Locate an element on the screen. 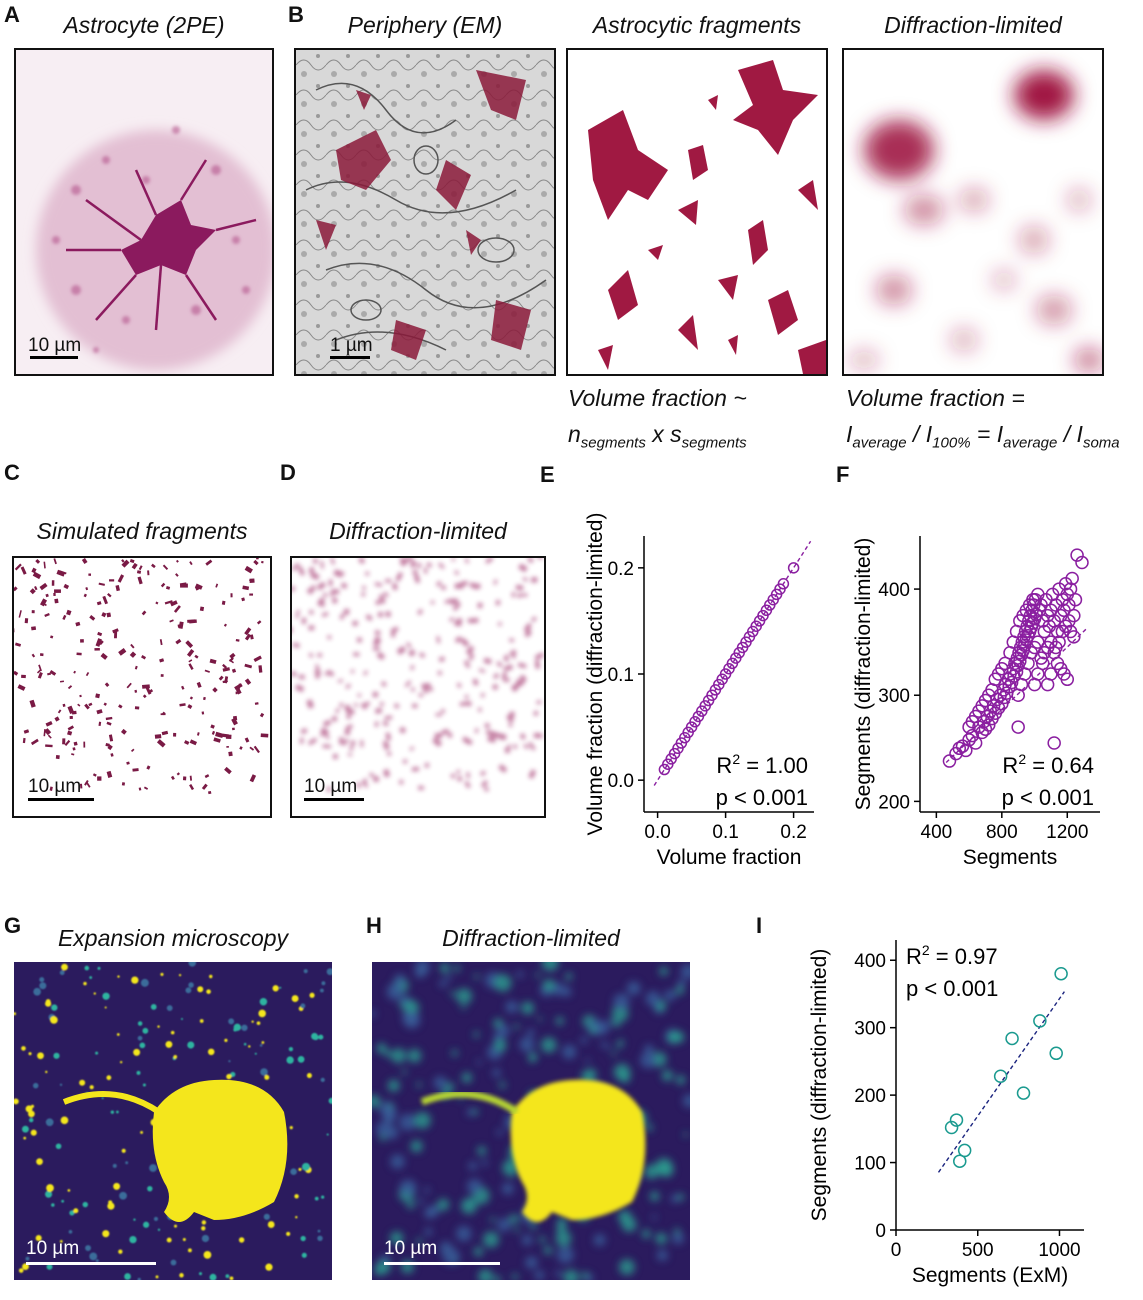  y-tick-label: 0.0 is located at coordinates (621, 781).